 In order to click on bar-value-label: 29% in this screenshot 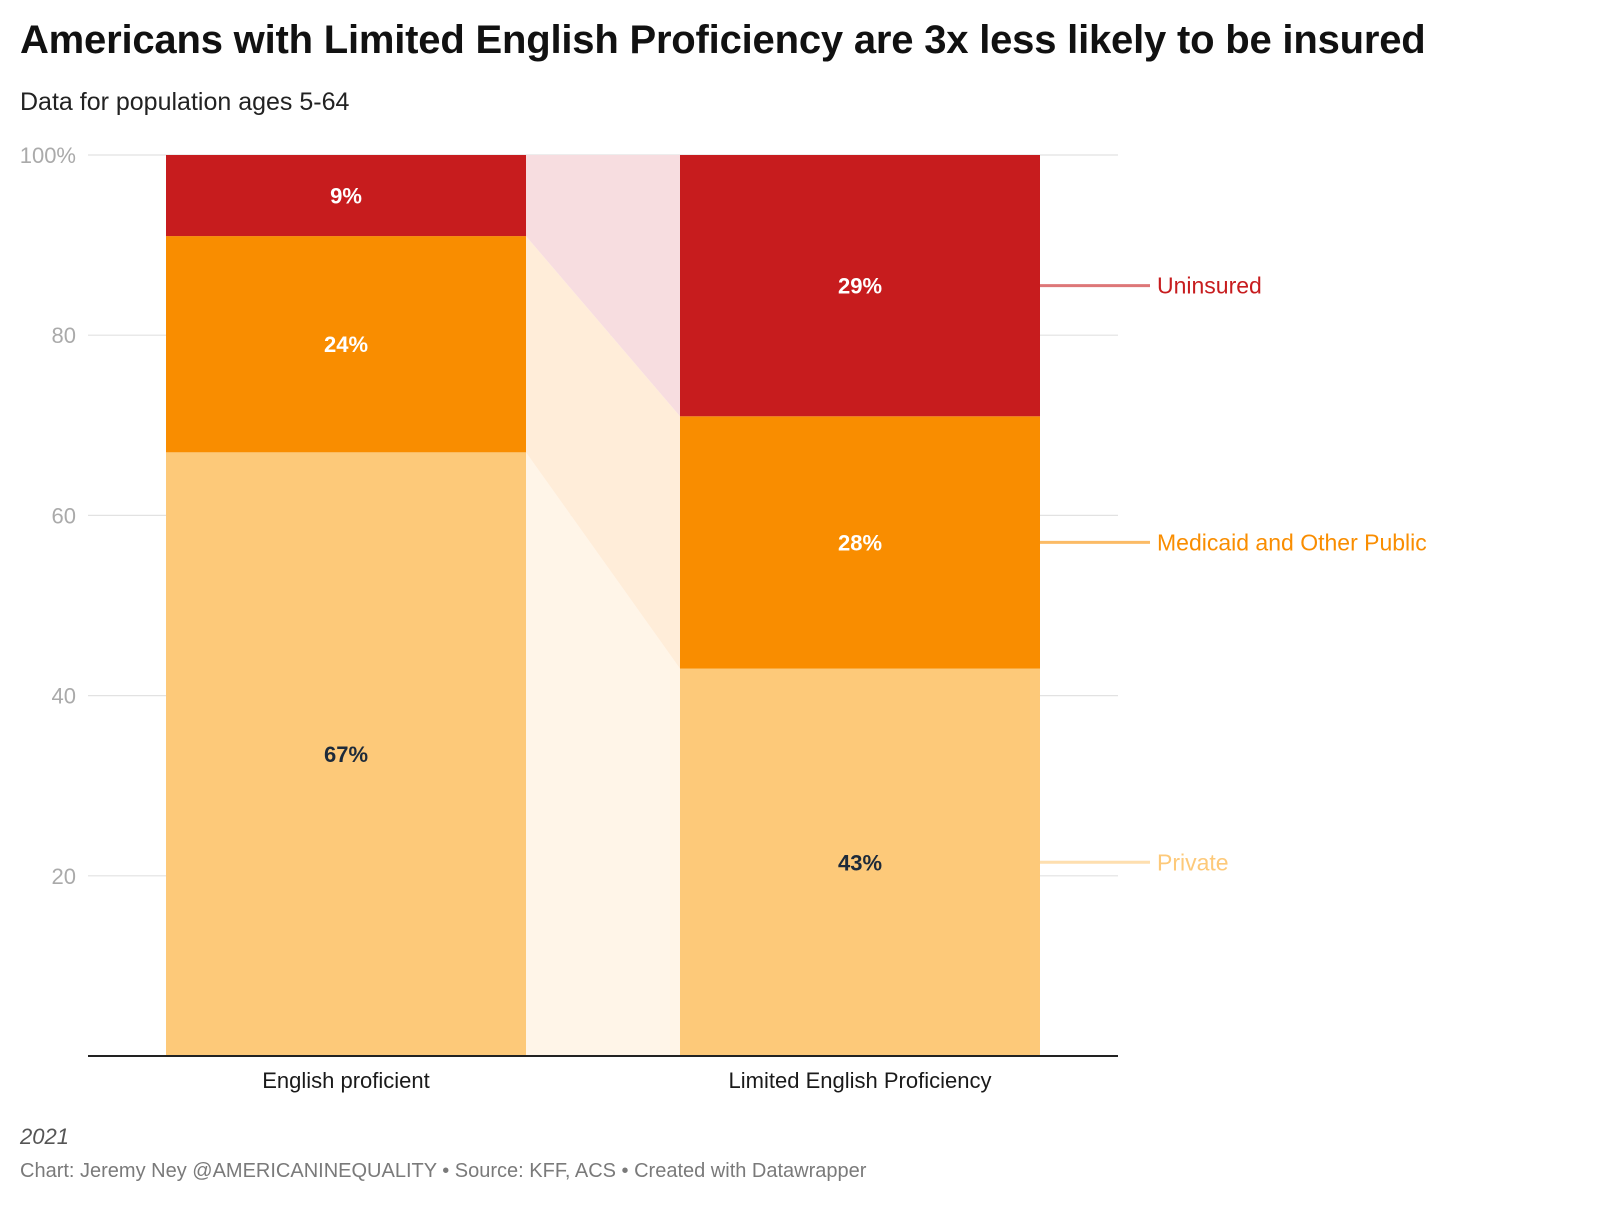, I will do `click(860, 286)`.